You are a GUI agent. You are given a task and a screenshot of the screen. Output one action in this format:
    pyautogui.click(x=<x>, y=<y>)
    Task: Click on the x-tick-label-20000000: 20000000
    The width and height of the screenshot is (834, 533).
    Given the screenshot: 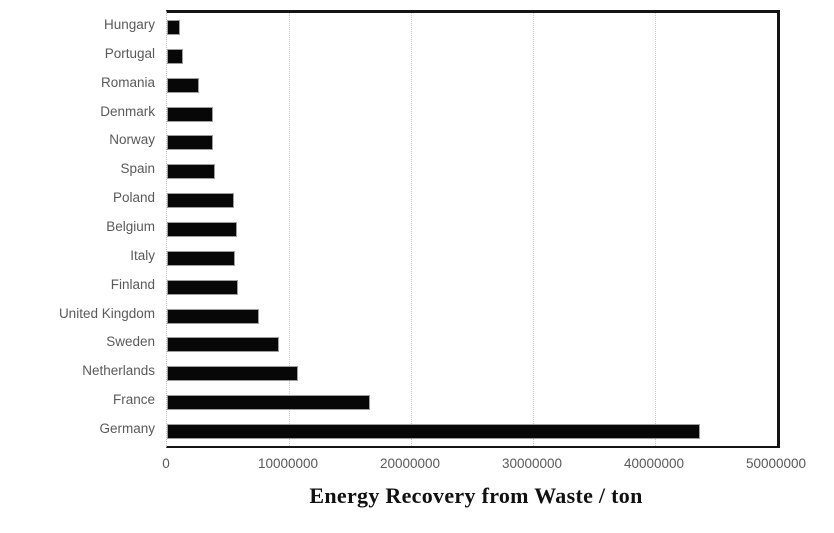 What is the action you would take?
    pyautogui.click(x=410, y=463)
    